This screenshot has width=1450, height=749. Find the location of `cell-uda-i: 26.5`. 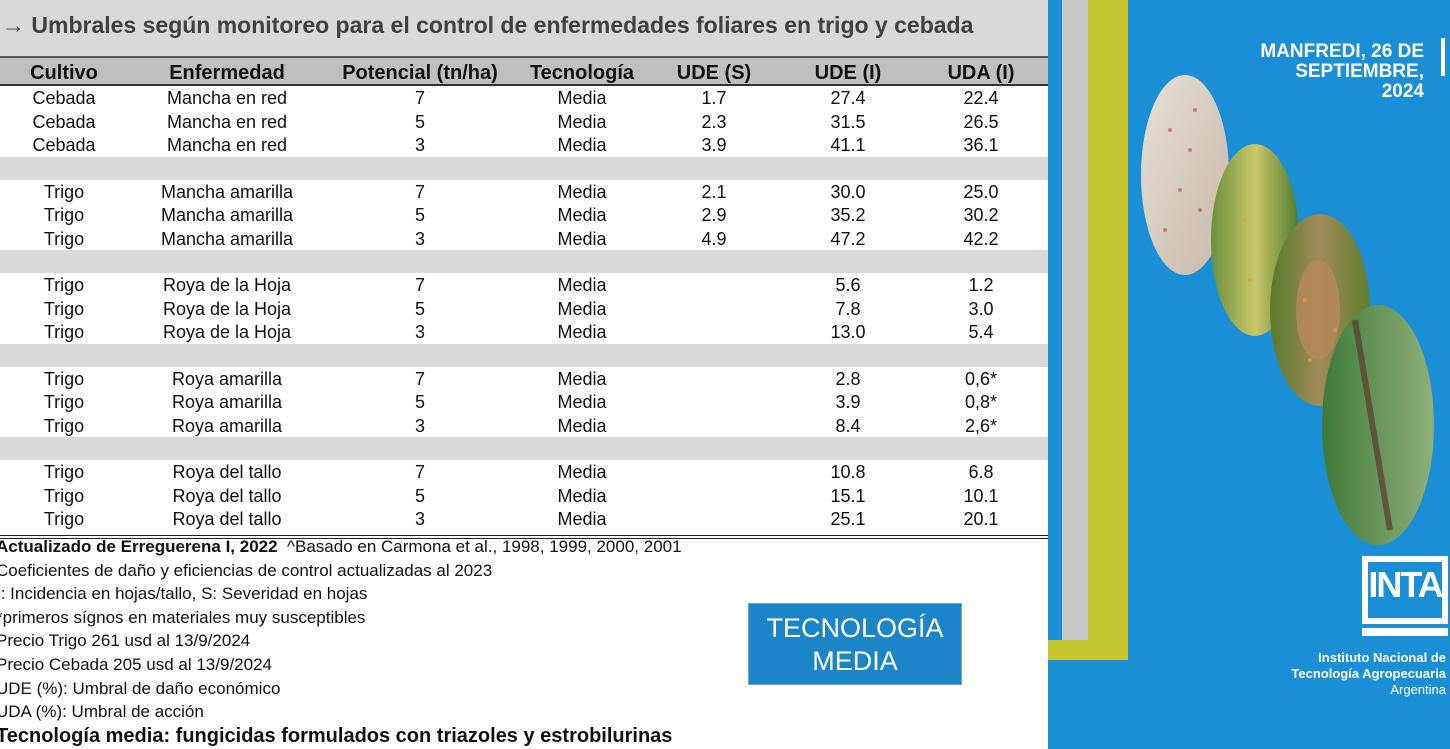

cell-uda-i: 26.5 is located at coordinates (981, 121).